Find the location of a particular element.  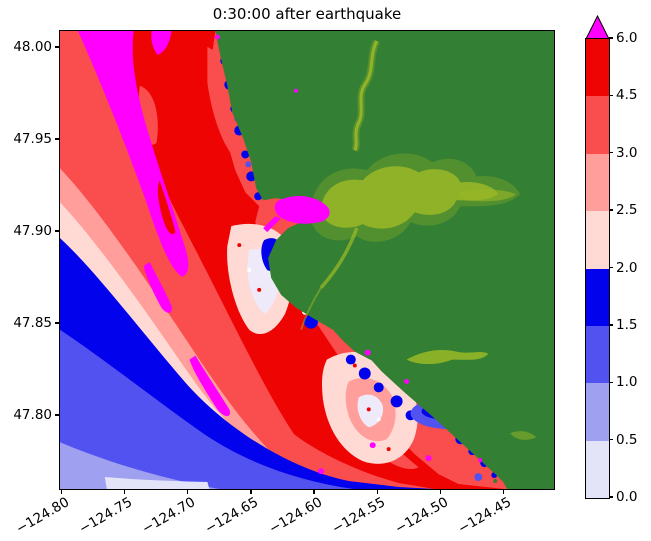

inlet-stream is located at coordinates (447, 357).